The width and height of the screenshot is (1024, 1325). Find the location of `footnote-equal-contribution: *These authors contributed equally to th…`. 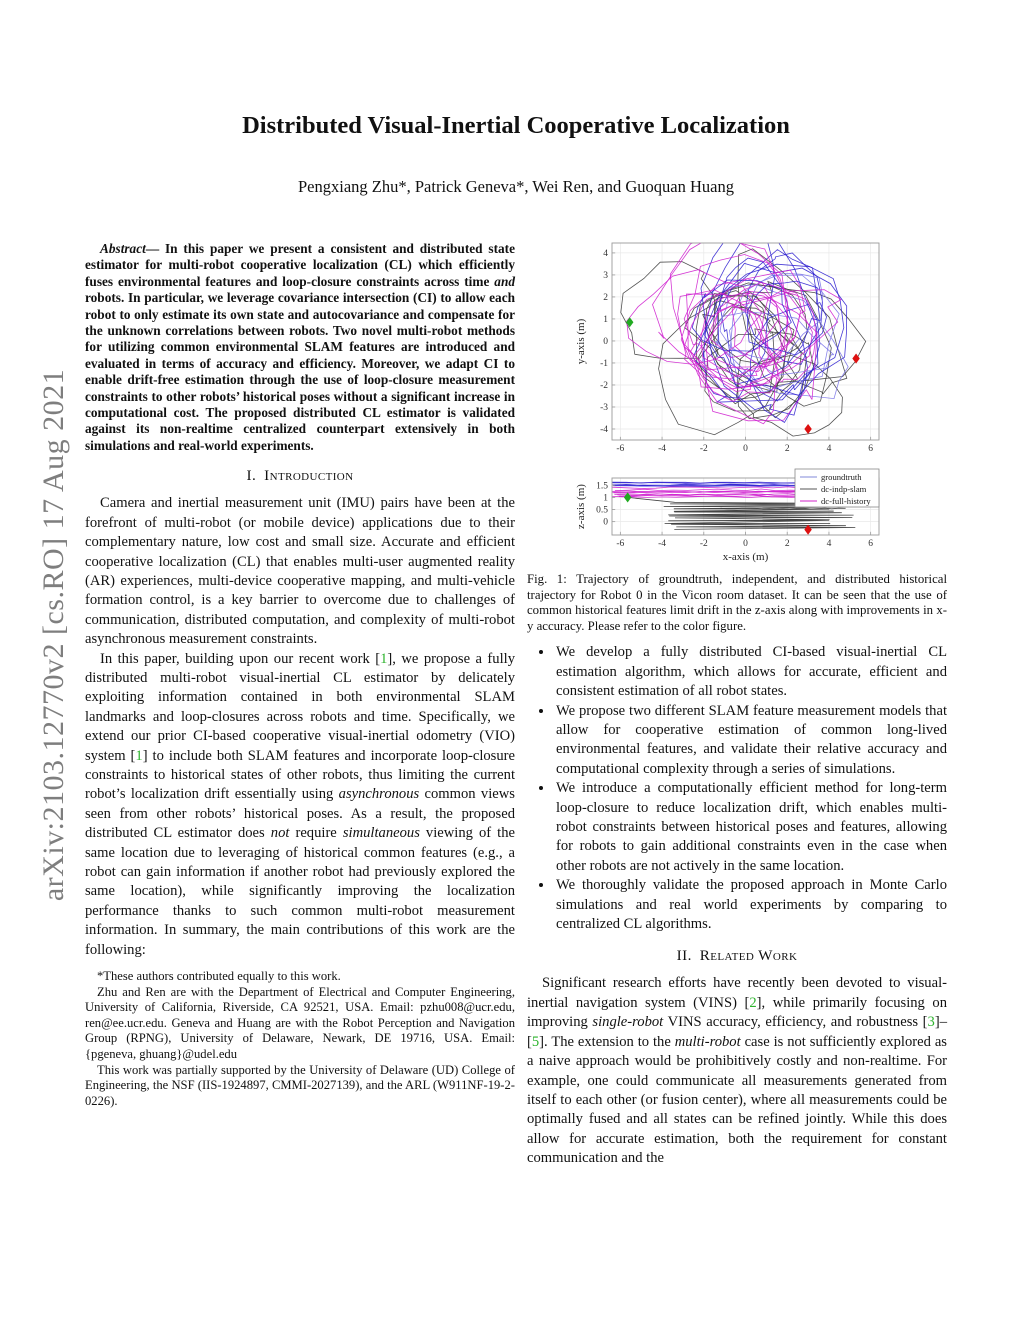

footnote-equal-contribution: *These authors contributed equally to th… is located at coordinates (219, 976).